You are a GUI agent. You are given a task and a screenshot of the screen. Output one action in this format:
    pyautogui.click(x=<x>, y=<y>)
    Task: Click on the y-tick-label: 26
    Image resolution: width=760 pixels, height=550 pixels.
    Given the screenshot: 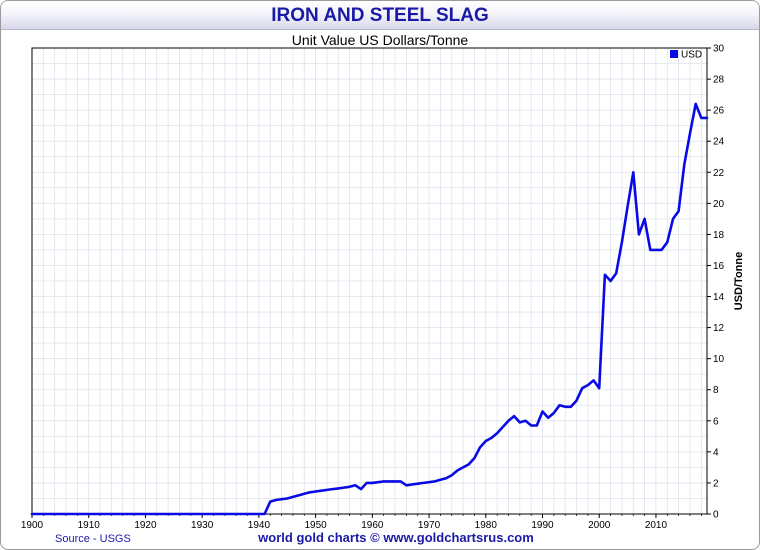 What is the action you would take?
    pyautogui.click(x=719, y=111)
    